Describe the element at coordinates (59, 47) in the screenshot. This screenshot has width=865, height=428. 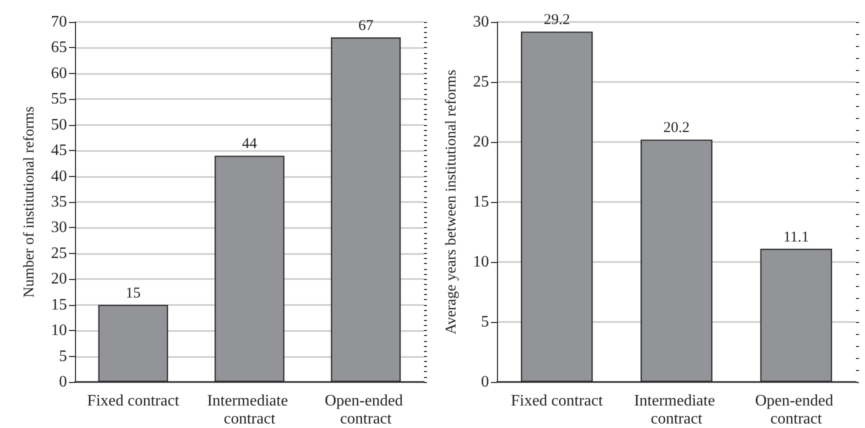
I see `y-tick-label: 65` at that location.